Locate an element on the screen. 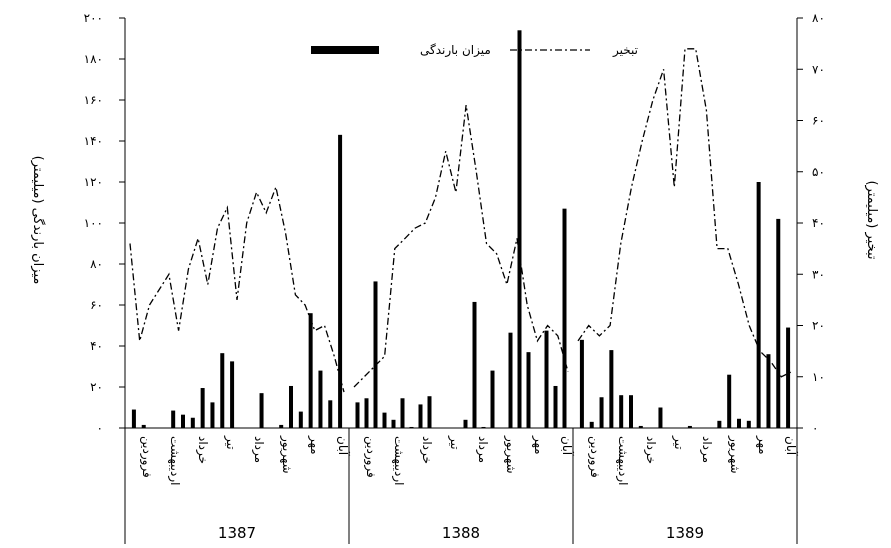 The width and height of the screenshot is (891, 548). right-tick-label: ۲۰ is located at coordinates (818, 326).